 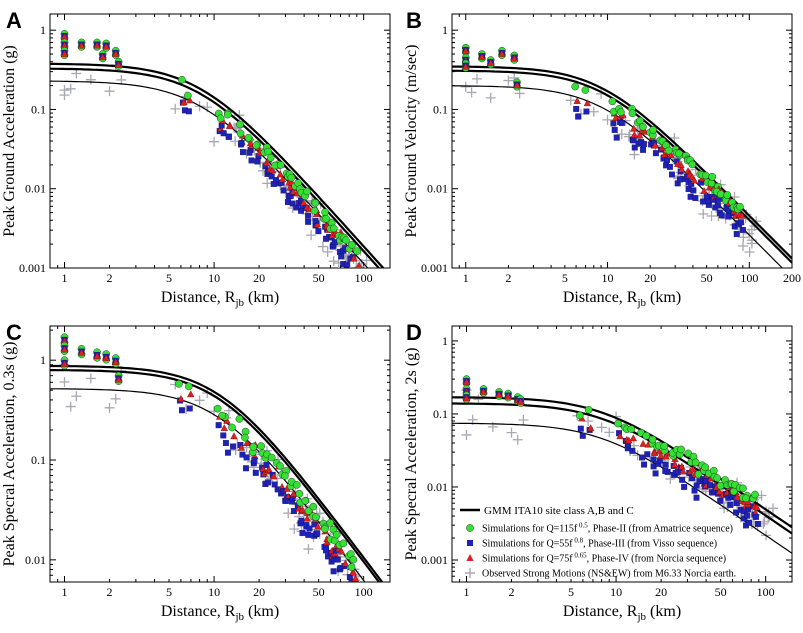 I want to click on panel-d-plot, so click(x=622, y=464).